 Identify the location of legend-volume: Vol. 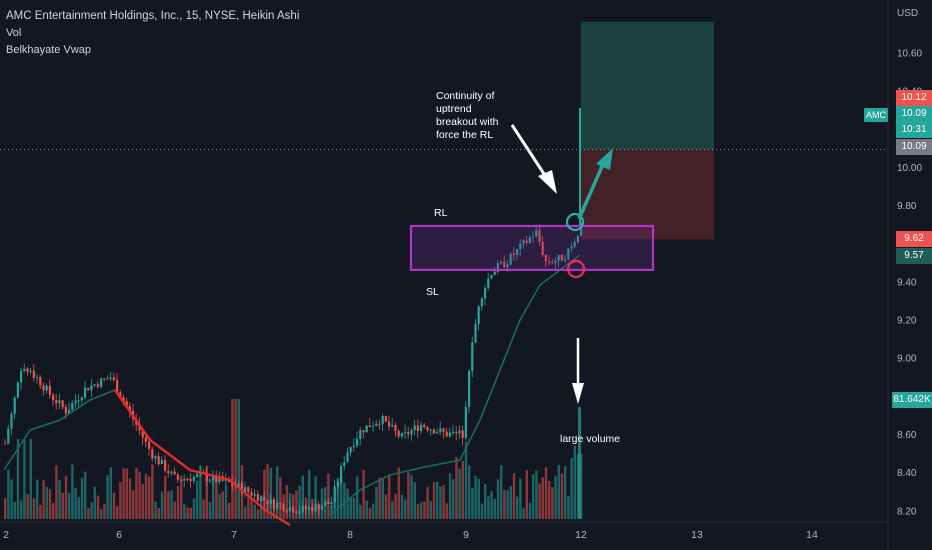
(14, 33).